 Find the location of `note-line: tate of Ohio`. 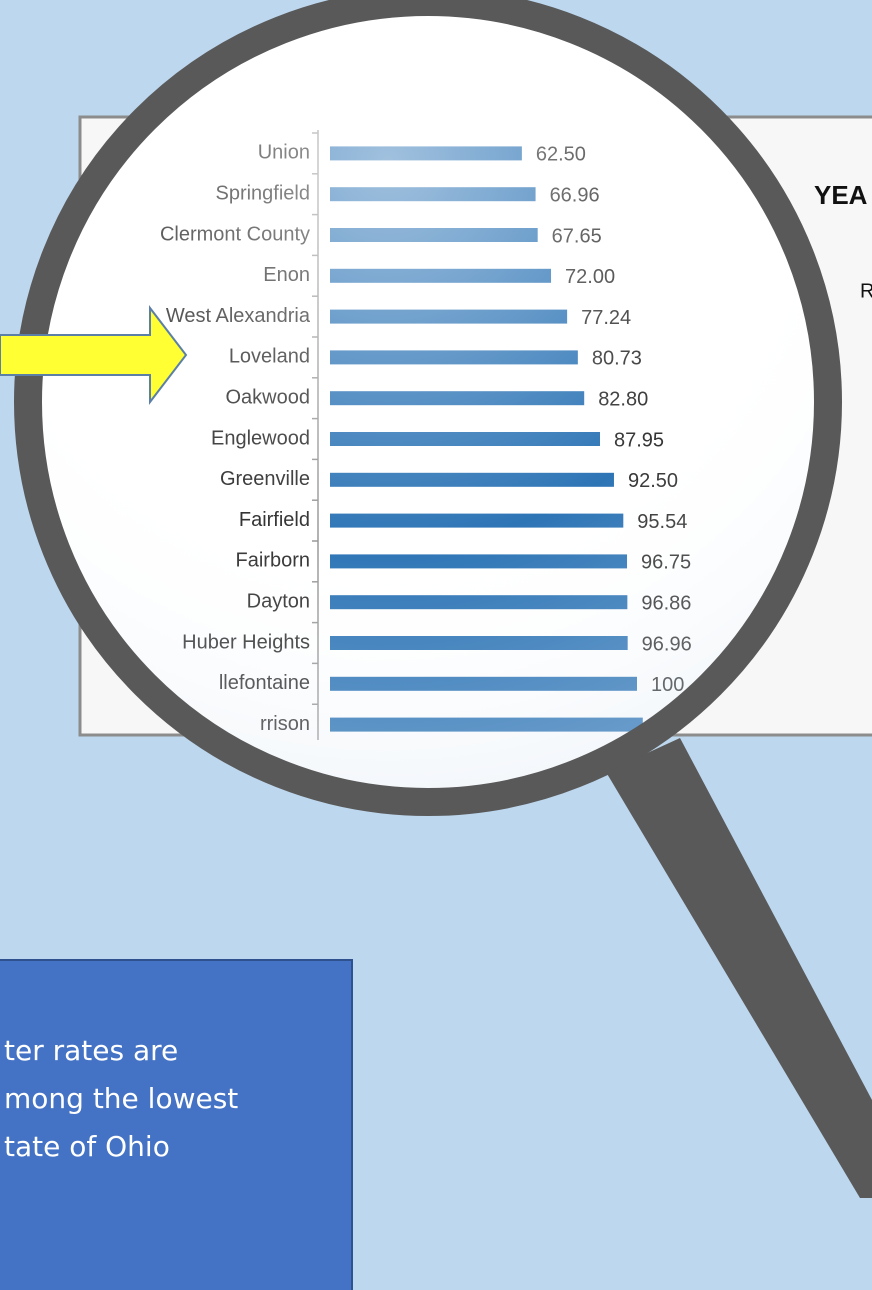

note-line: tate of Ohio is located at coordinates (87, 1146).